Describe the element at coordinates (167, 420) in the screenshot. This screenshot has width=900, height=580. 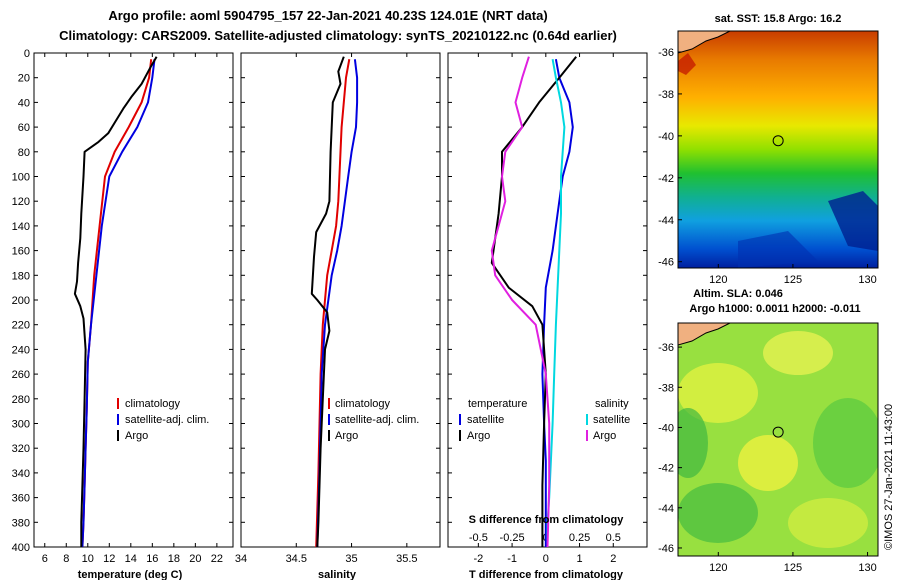
I see `legend-satellite-label: satellite-adj. clim.` at that location.